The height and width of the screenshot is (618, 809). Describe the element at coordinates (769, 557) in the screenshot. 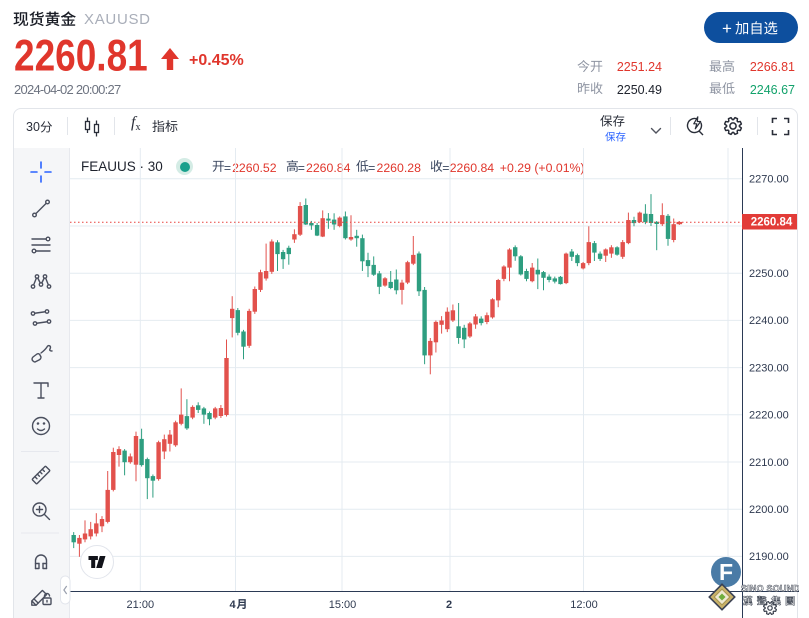

I see `svg-text: 2190.00` at that location.